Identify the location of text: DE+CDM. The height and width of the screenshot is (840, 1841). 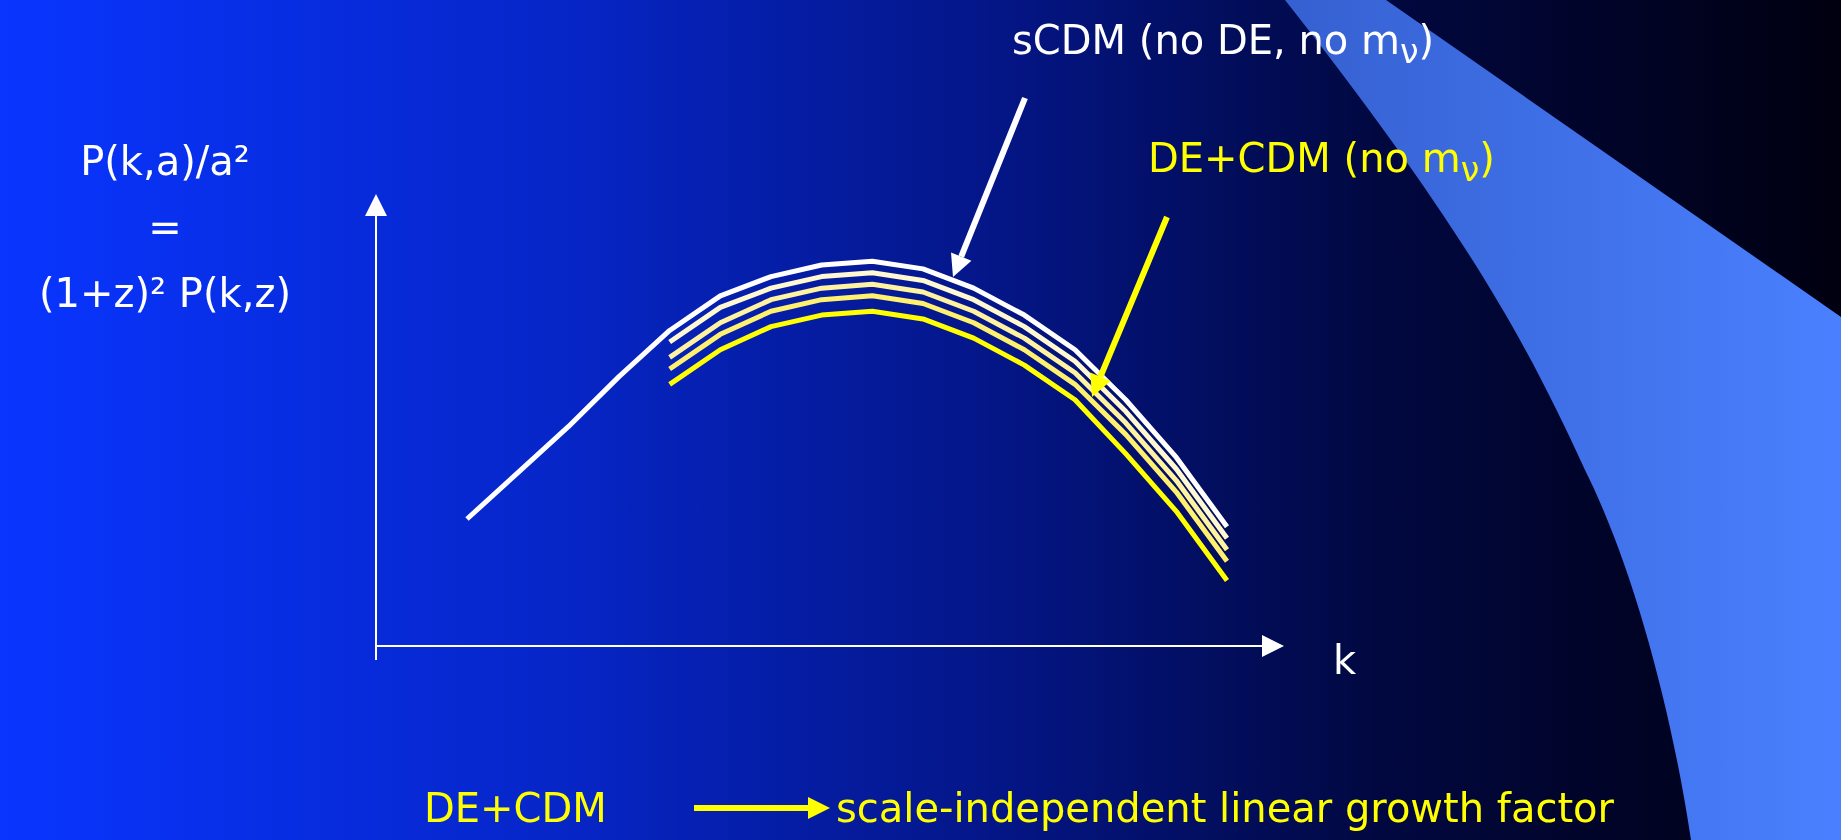
(515, 808).